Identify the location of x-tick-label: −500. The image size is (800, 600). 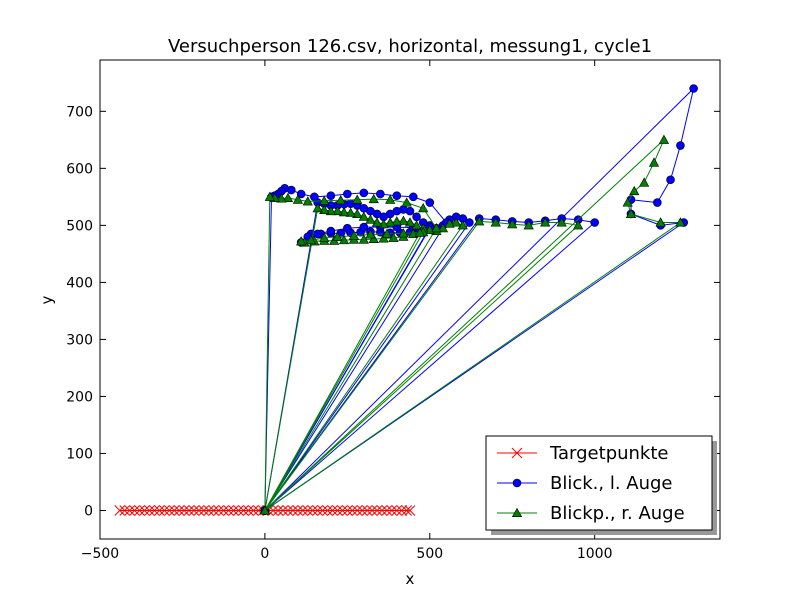
(100, 554).